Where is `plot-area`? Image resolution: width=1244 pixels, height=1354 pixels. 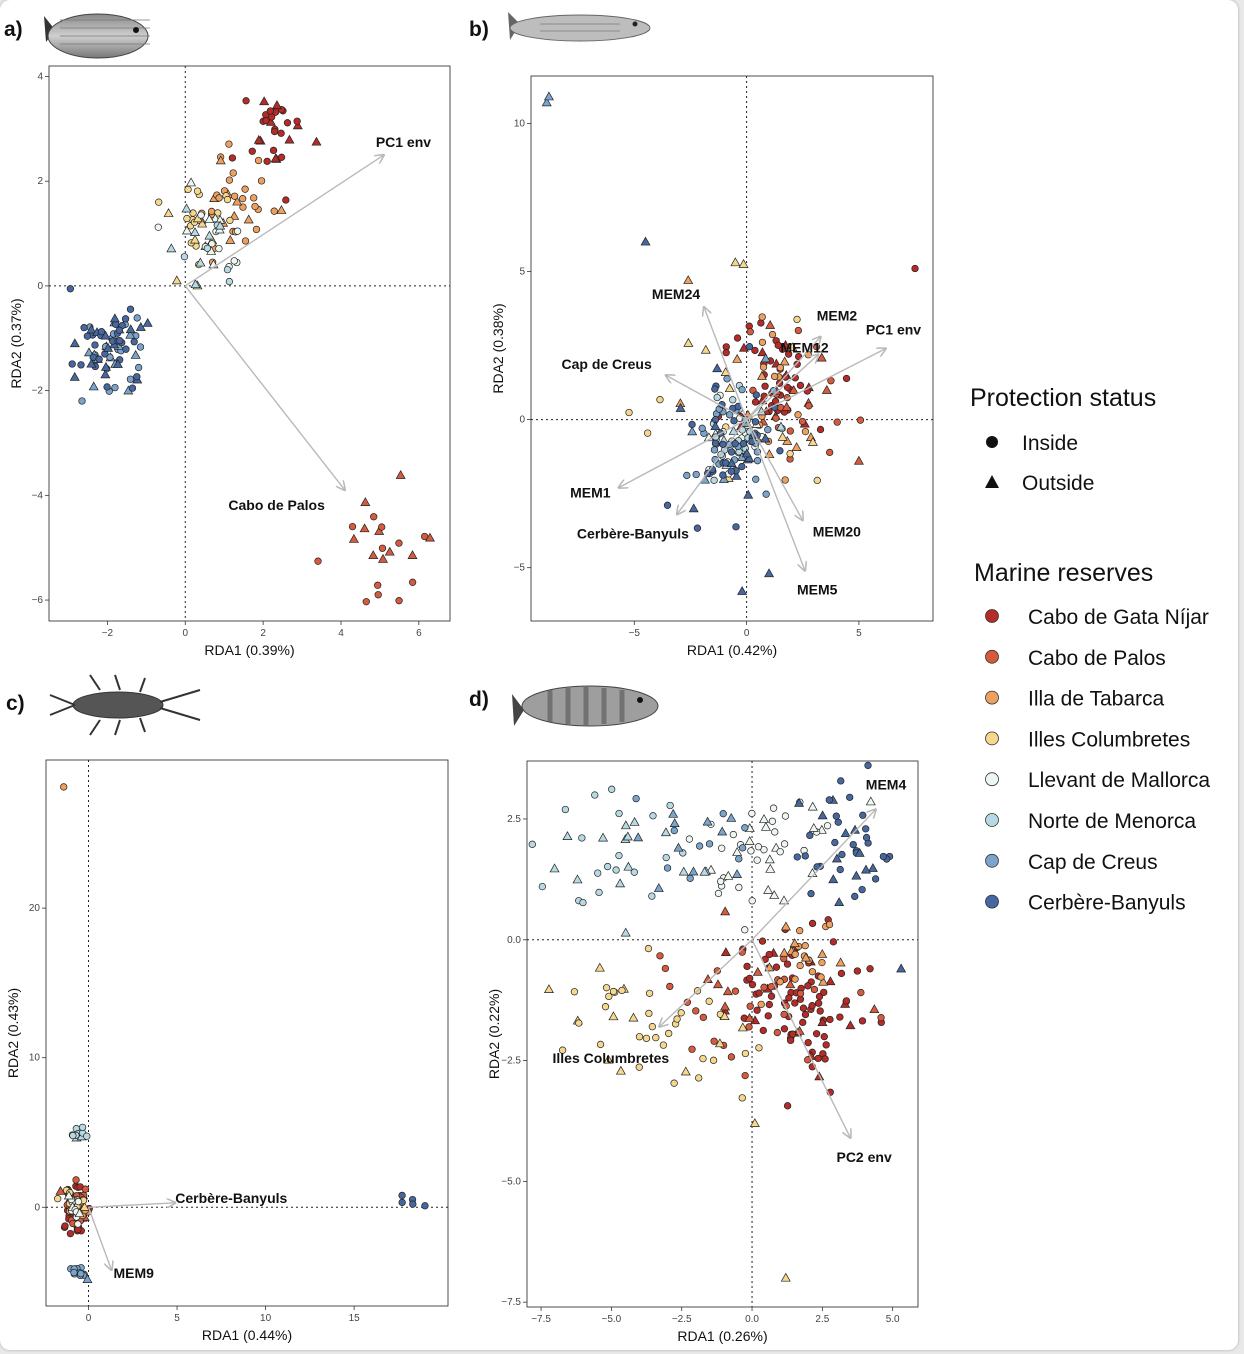 plot-area is located at coordinates (247, 1033).